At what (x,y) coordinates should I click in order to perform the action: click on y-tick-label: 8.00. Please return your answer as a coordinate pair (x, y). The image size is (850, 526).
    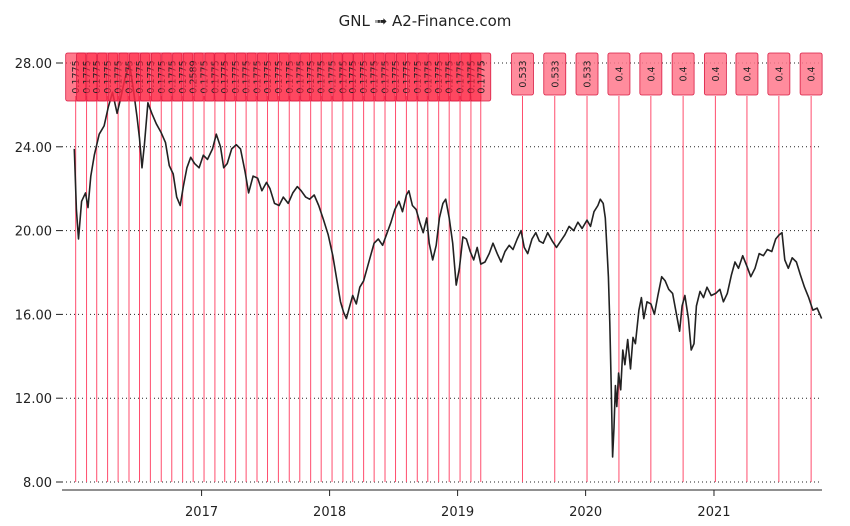
    Looking at the image, I should click on (37, 483).